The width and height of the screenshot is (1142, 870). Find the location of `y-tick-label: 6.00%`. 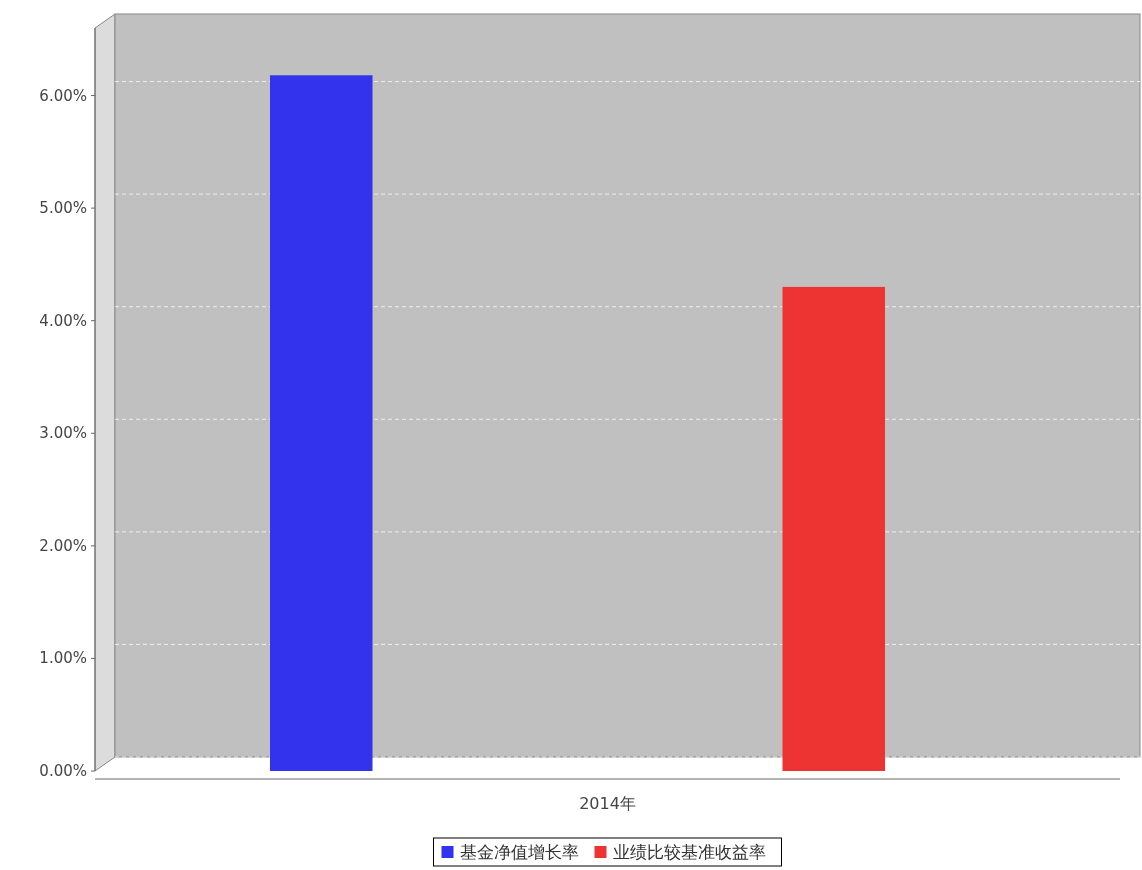

y-tick-label: 6.00% is located at coordinates (63, 95).